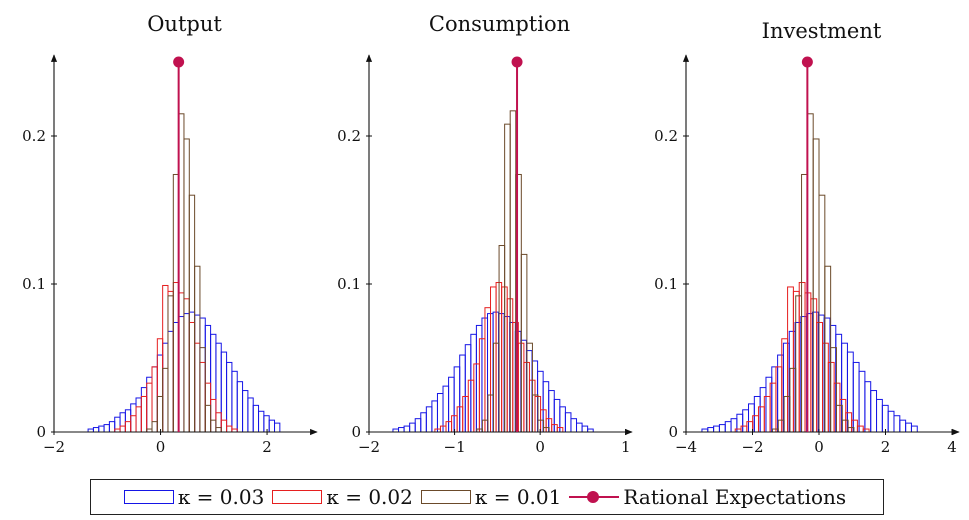 The width and height of the screenshot is (969, 520). Describe the element at coordinates (709, 497) in the screenshot. I see `legend-item: Rational Expectations` at that location.